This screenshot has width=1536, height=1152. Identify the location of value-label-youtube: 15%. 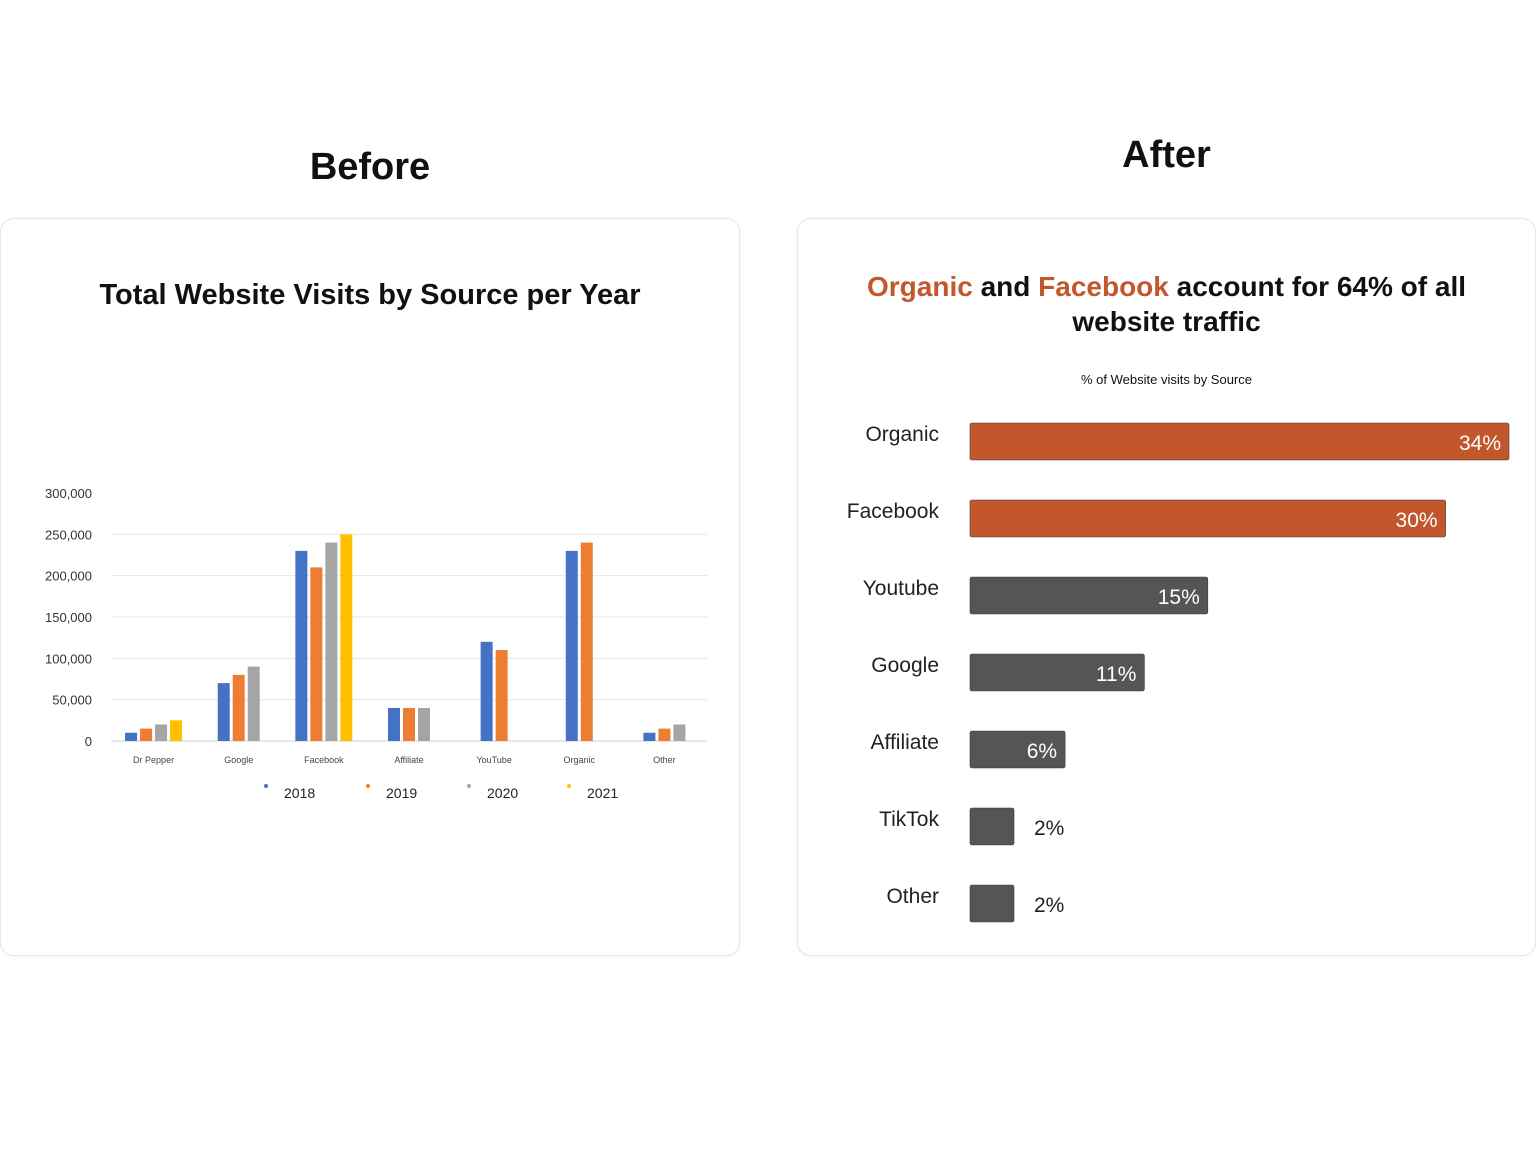
(1179, 597).